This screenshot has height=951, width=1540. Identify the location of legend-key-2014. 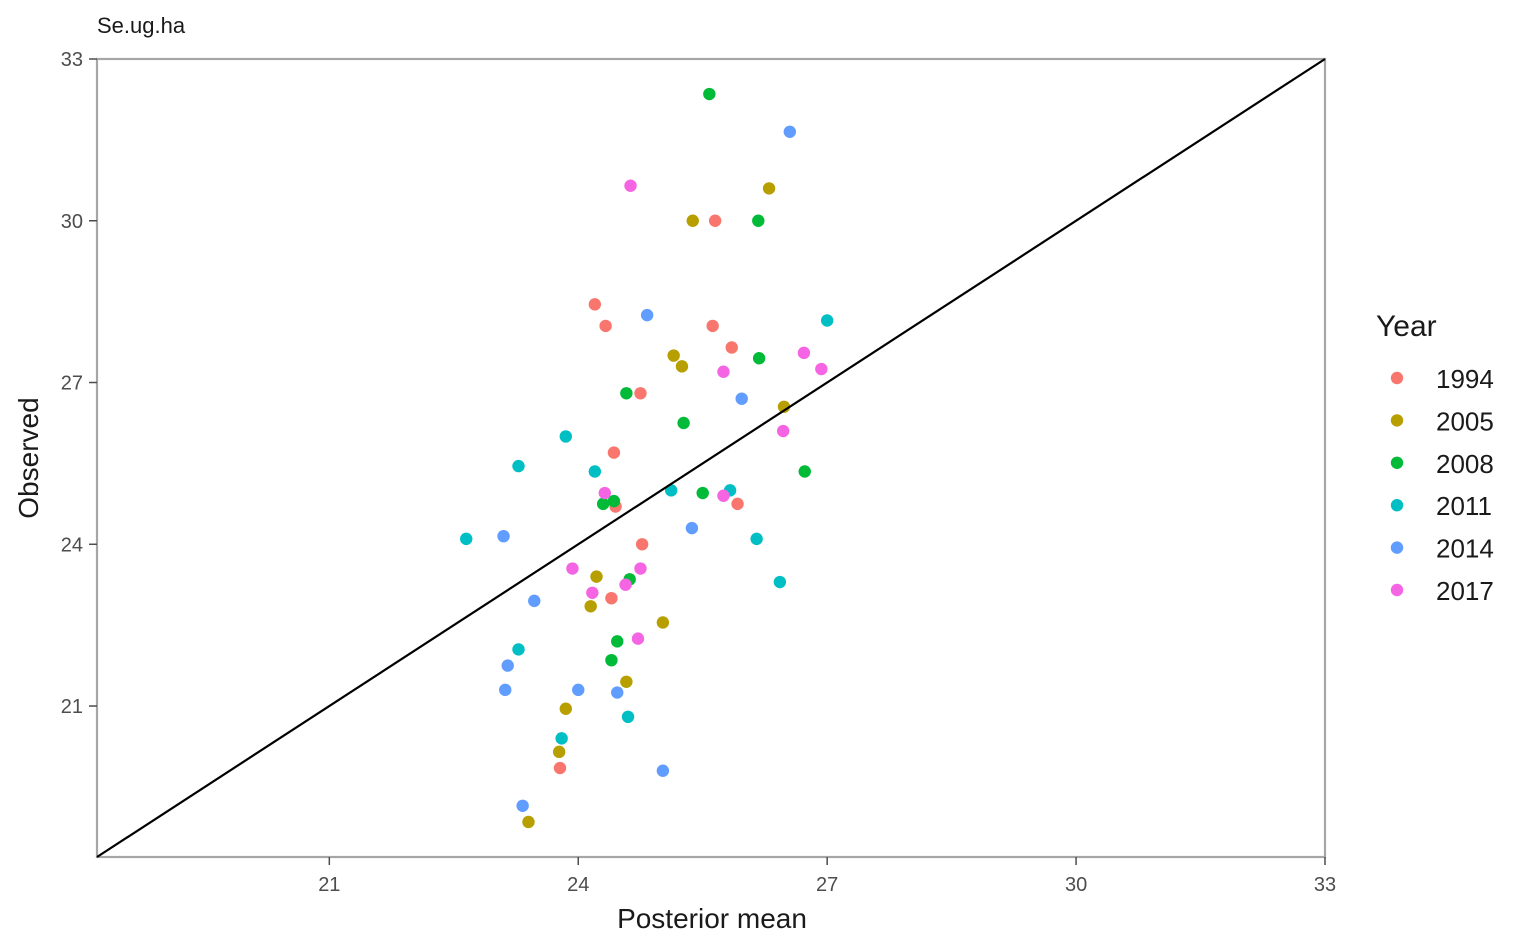
(1397, 547).